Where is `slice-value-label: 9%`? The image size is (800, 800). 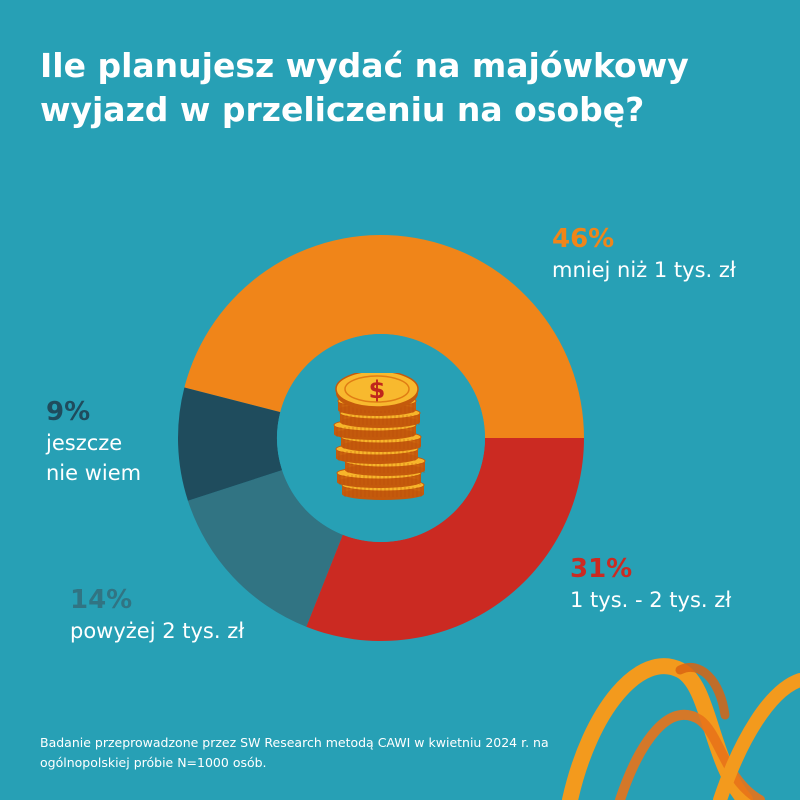
slice-value-label: 9% is located at coordinates (68, 412).